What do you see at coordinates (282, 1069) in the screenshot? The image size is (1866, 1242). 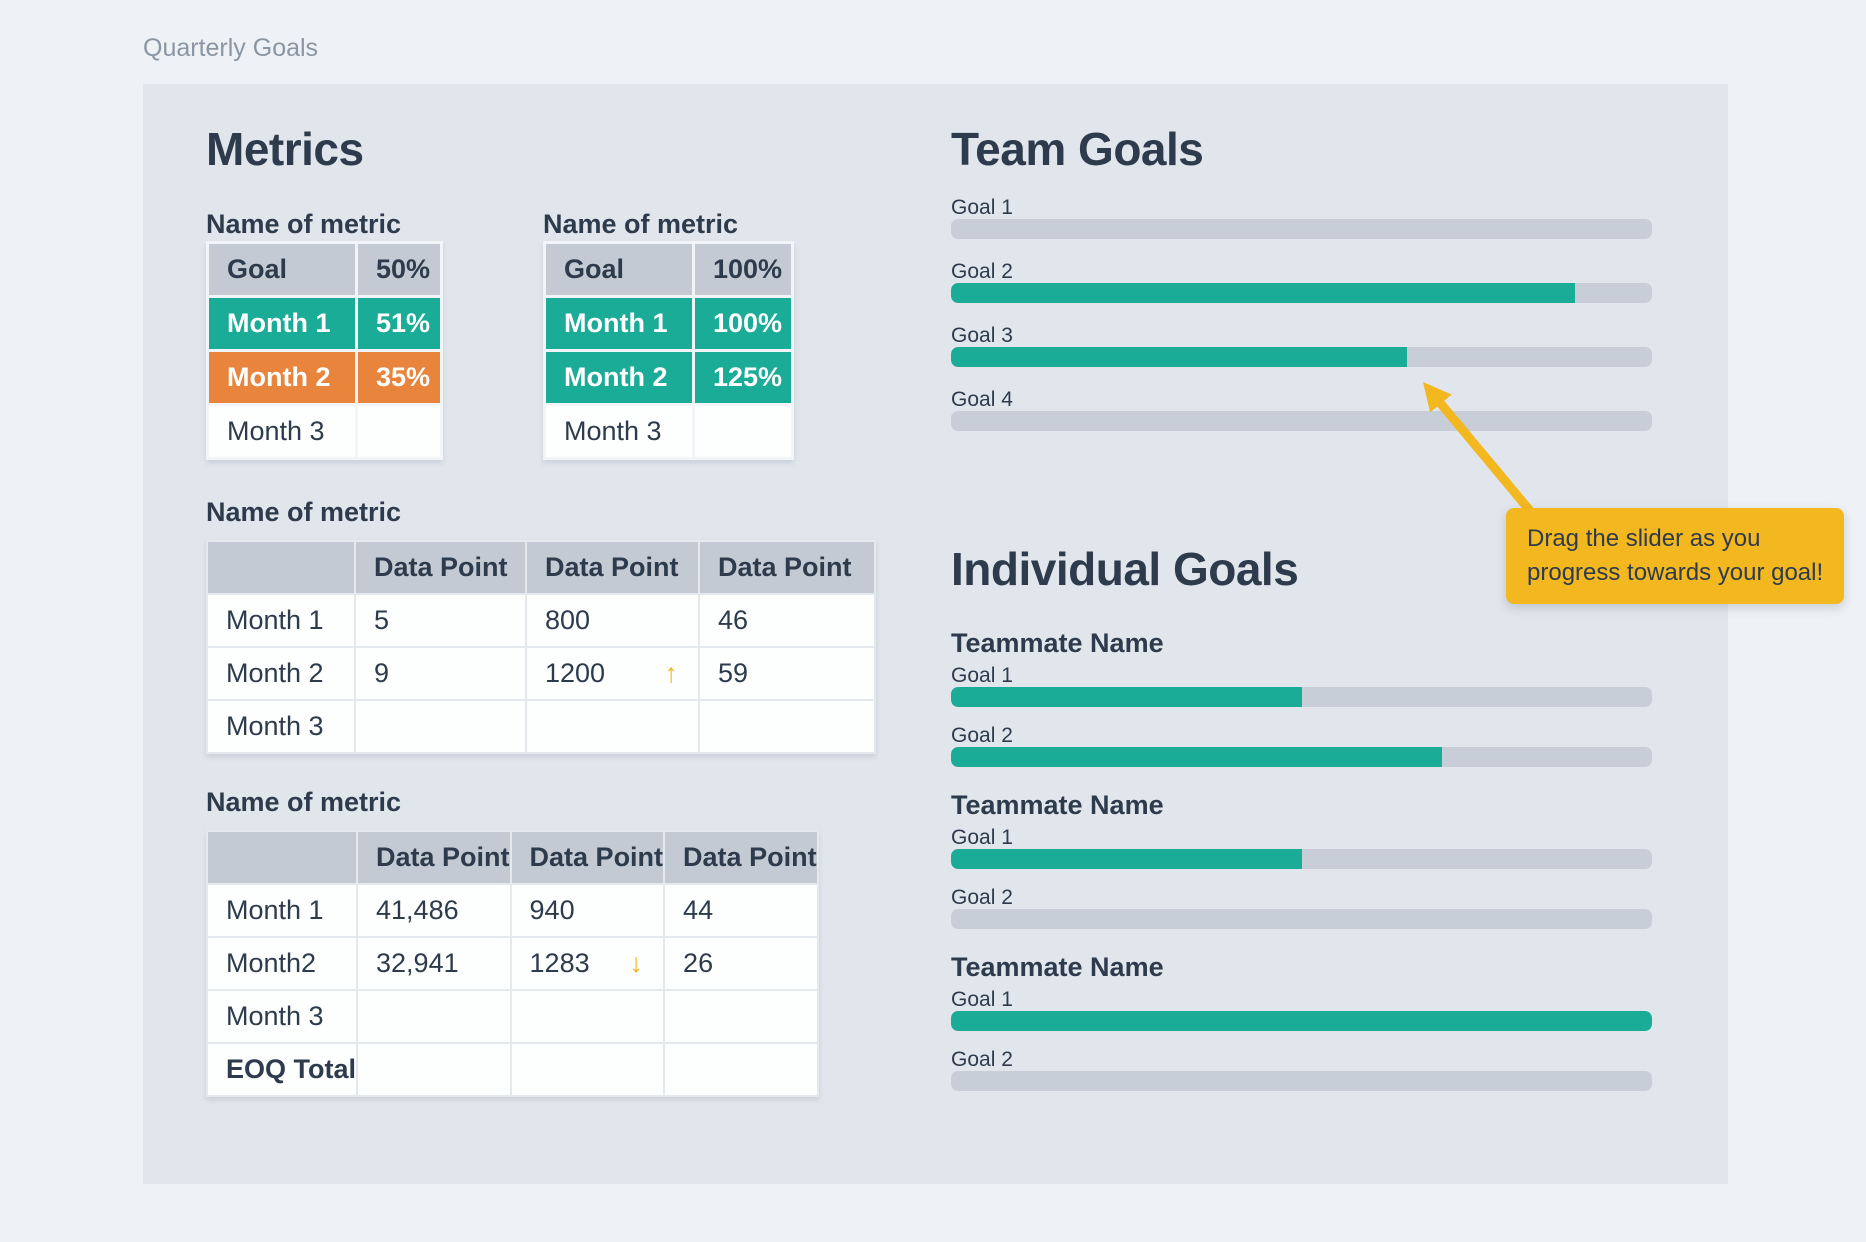 I see `table-cell: EOQ Total` at bounding box center [282, 1069].